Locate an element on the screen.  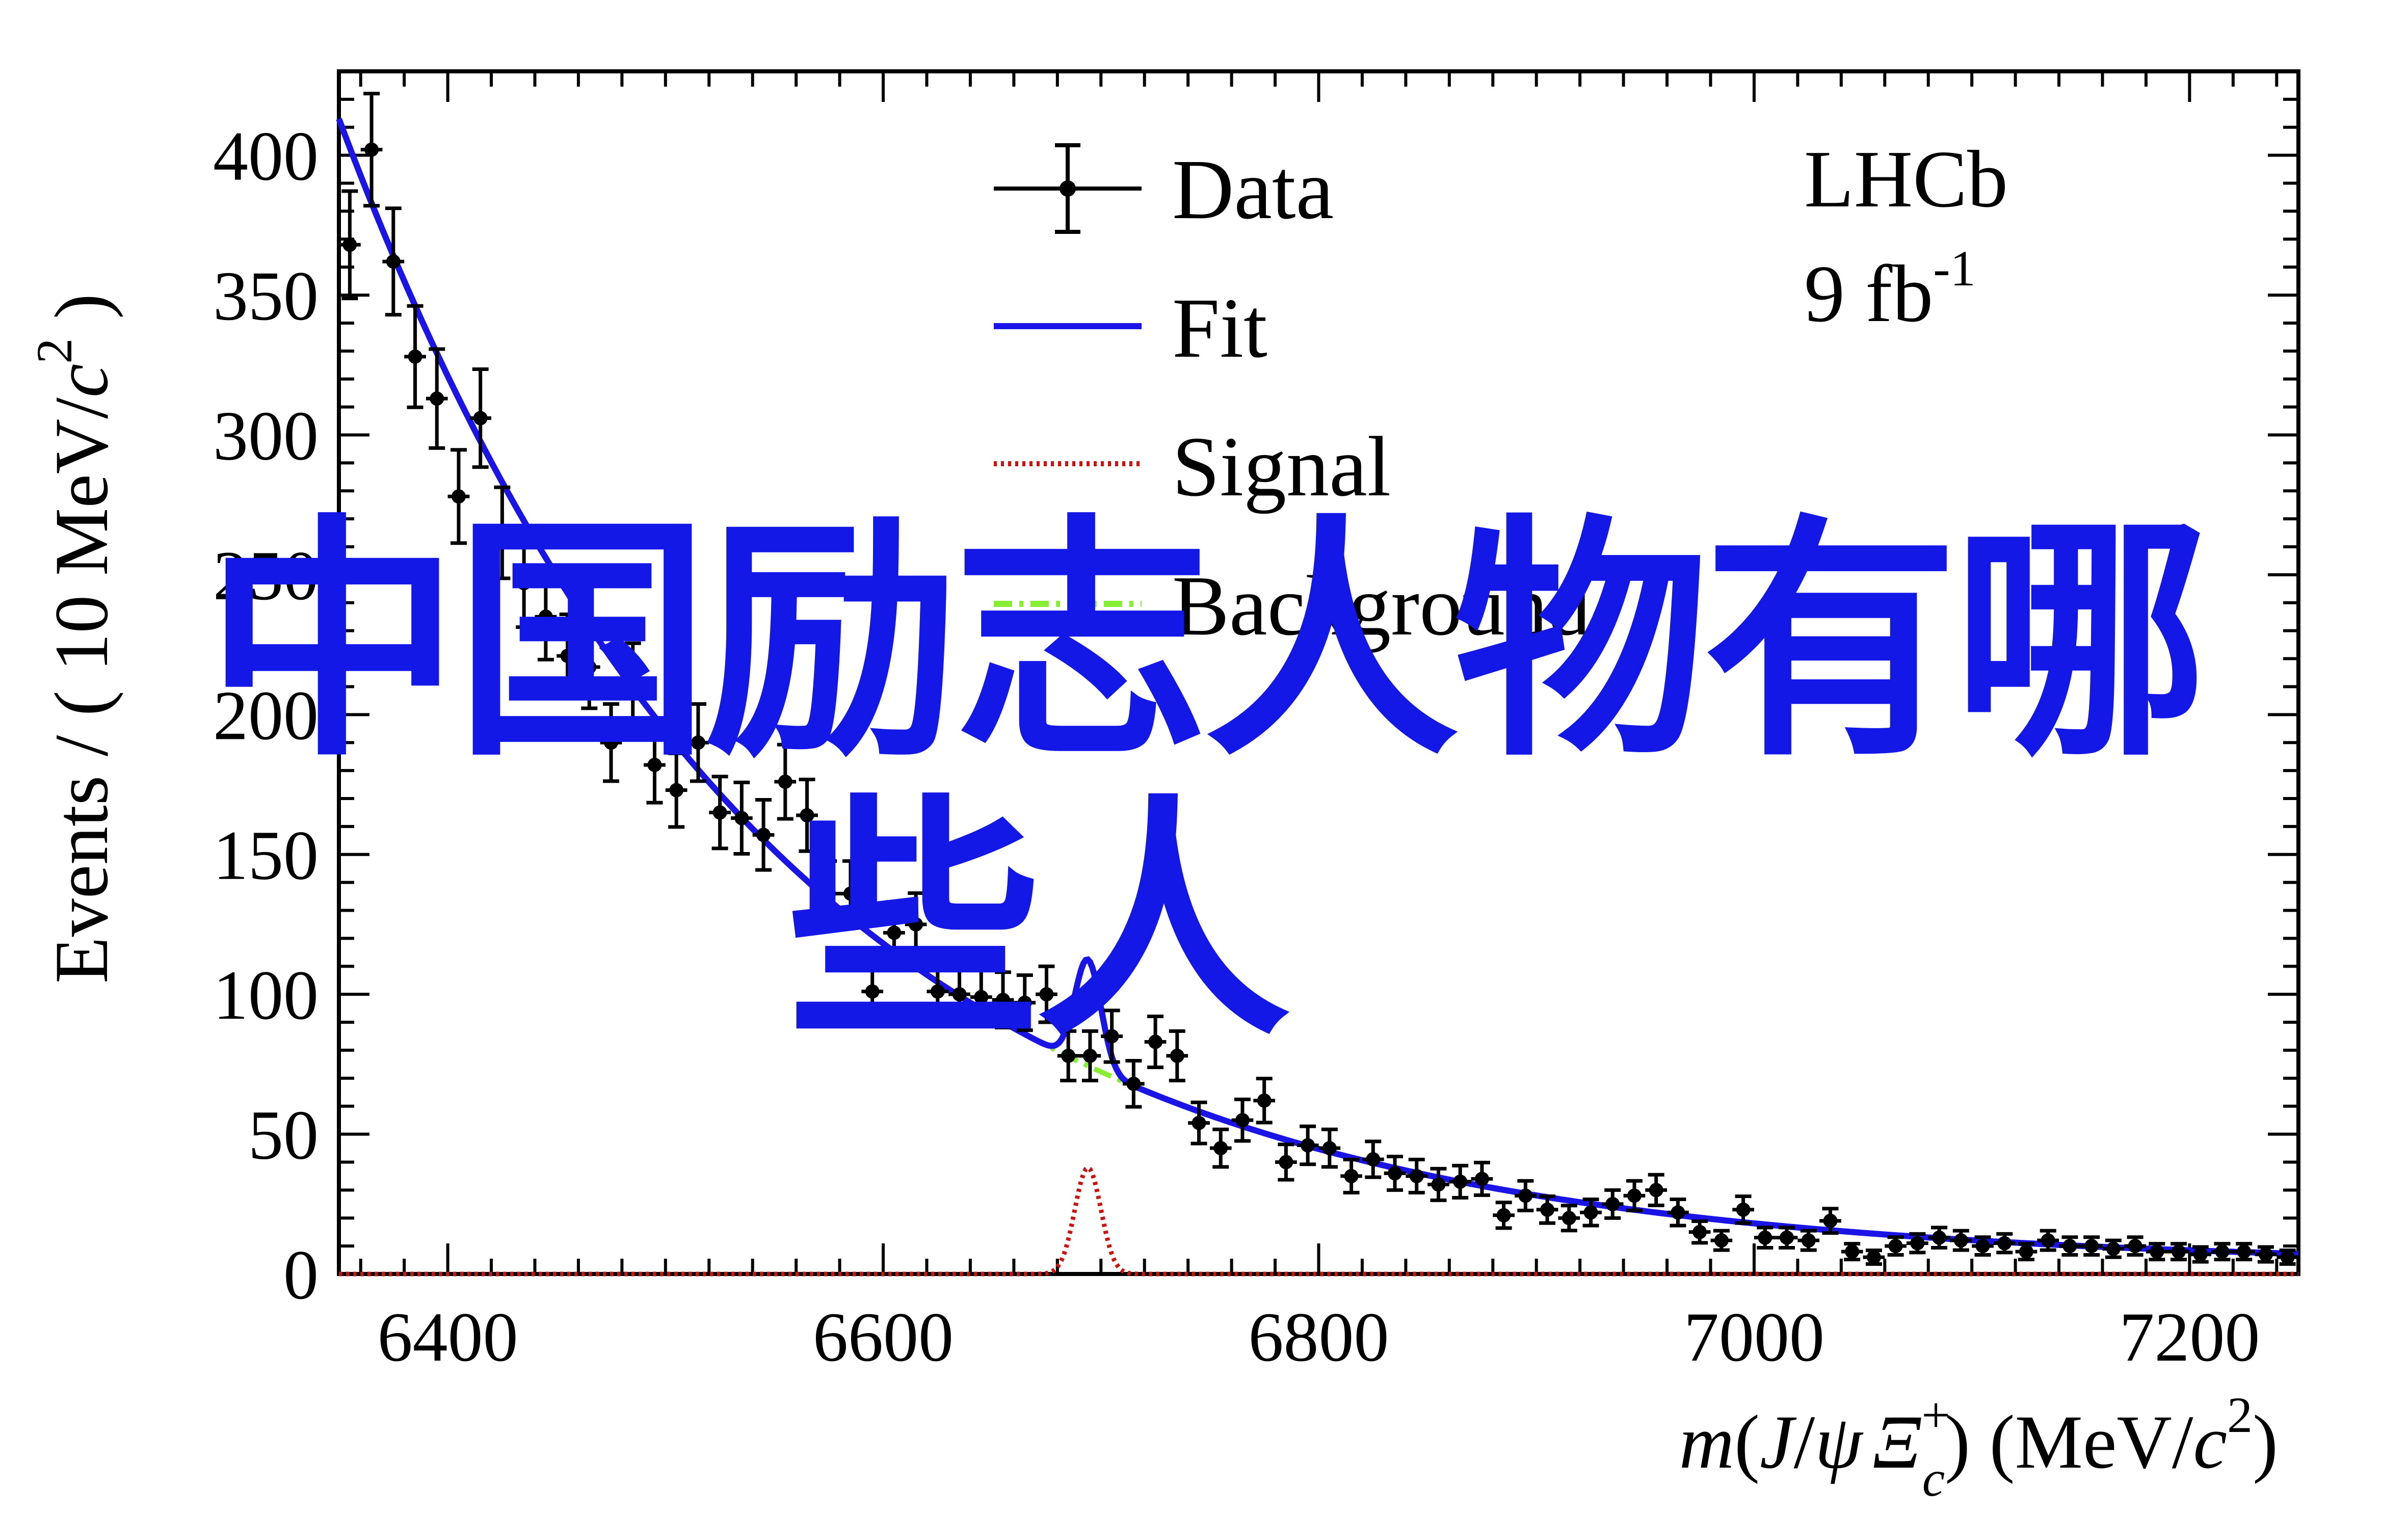
y-tick-label: 0 is located at coordinates (301, 1275).